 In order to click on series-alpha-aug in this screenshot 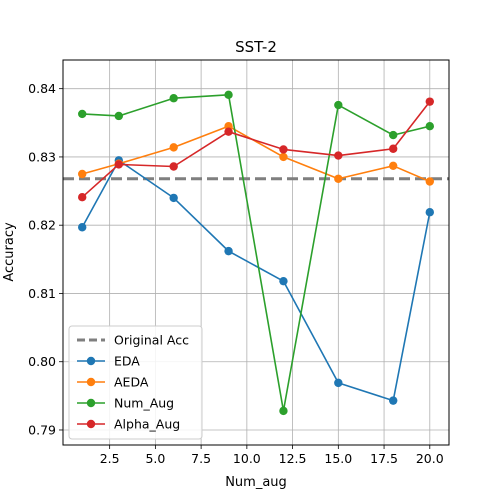, I will do `click(256, 149)`.